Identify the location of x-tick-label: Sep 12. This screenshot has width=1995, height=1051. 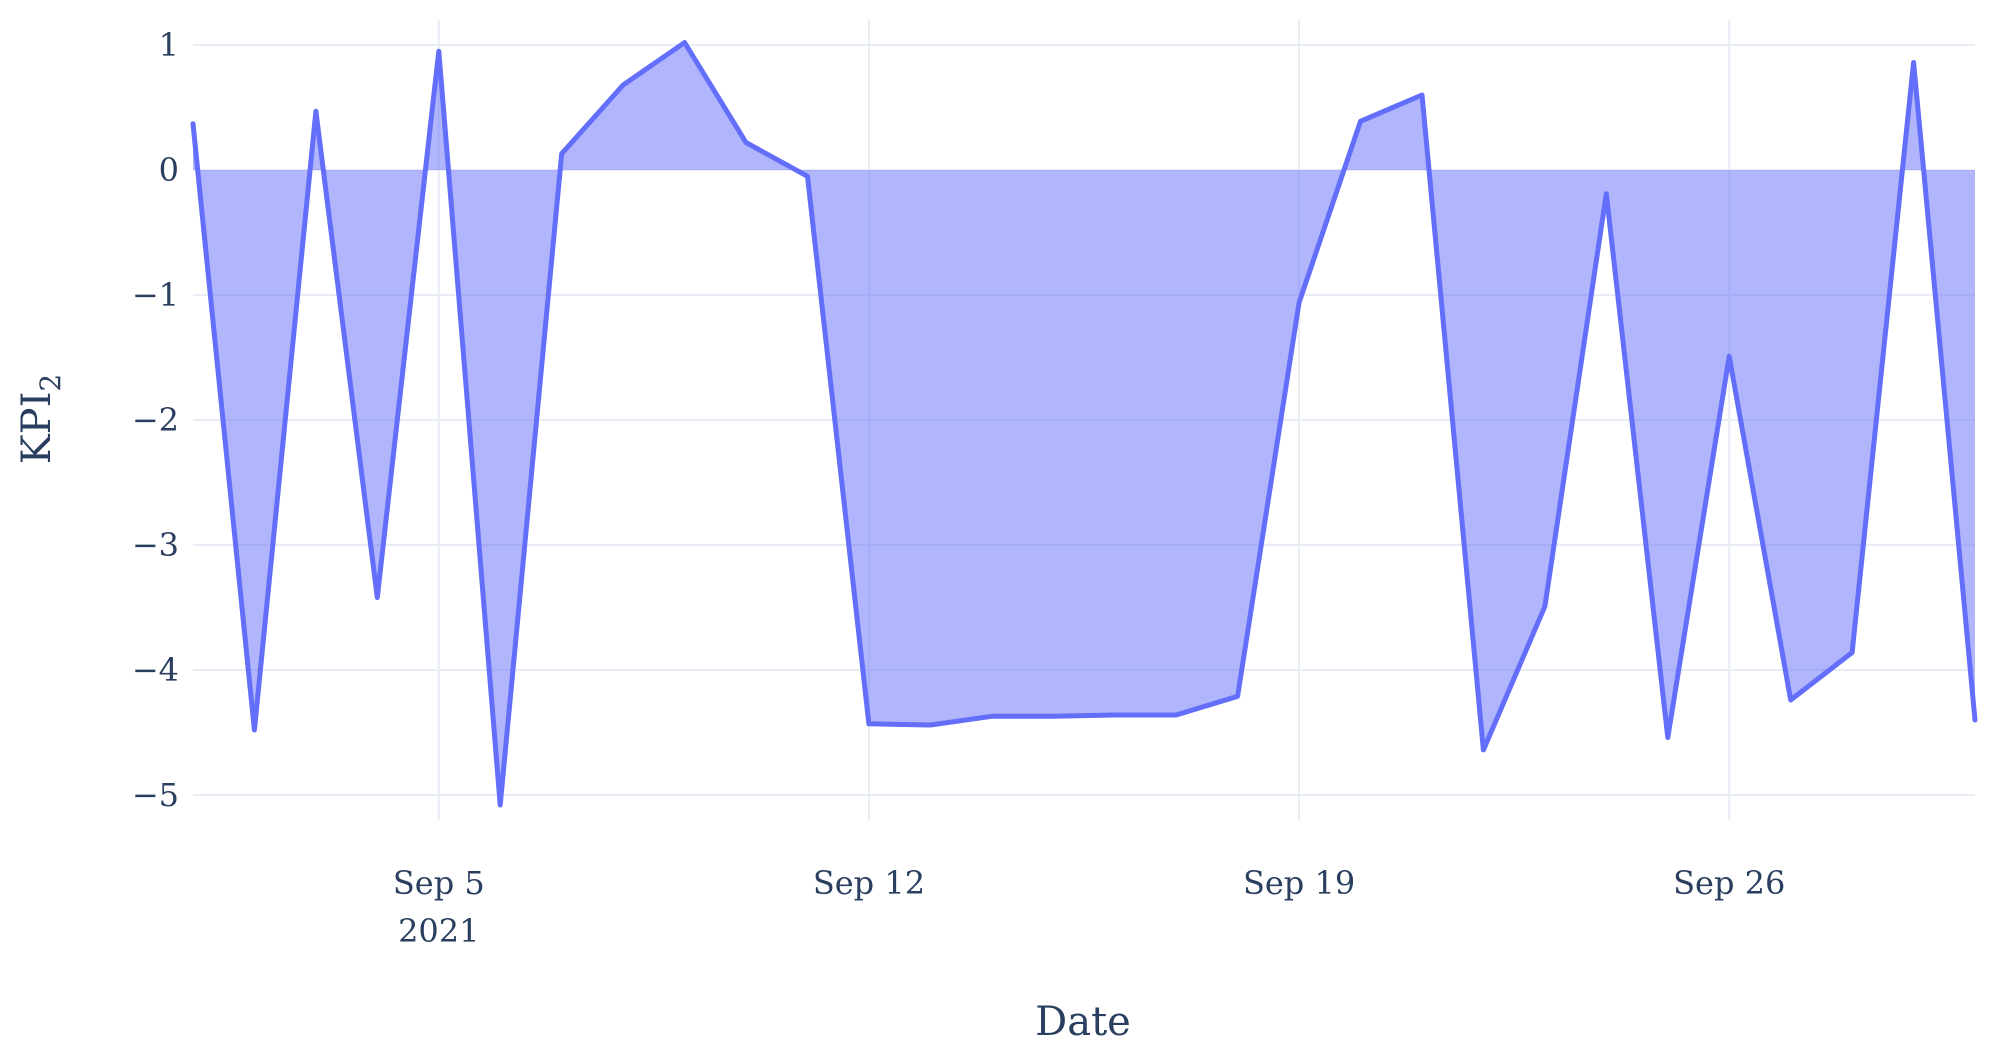
(869, 883).